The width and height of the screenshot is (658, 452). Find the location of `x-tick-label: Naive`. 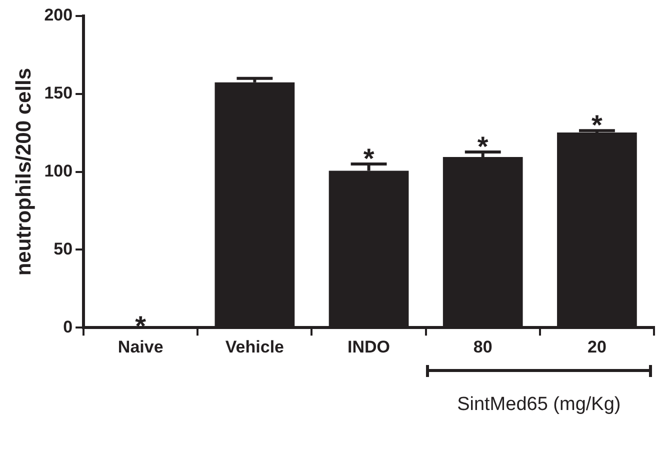

x-tick-label: Naive is located at coordinates (141, 346).